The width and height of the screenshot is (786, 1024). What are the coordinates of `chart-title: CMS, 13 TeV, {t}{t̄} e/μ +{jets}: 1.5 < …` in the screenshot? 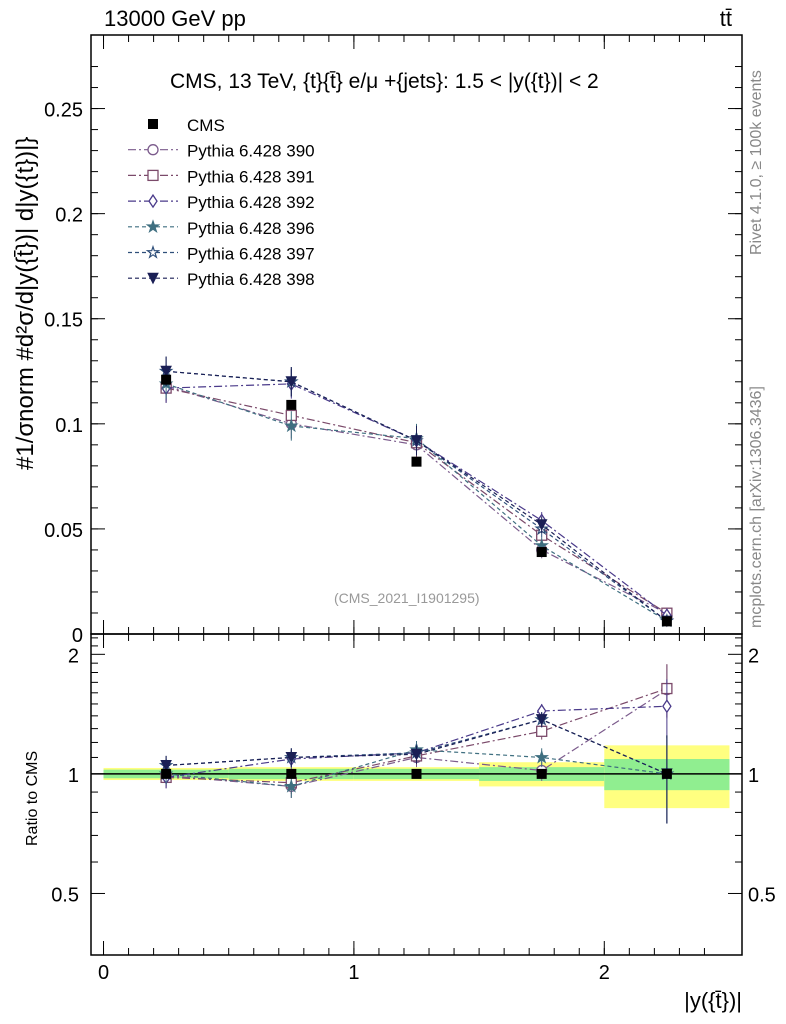 It's located at (384, 81).